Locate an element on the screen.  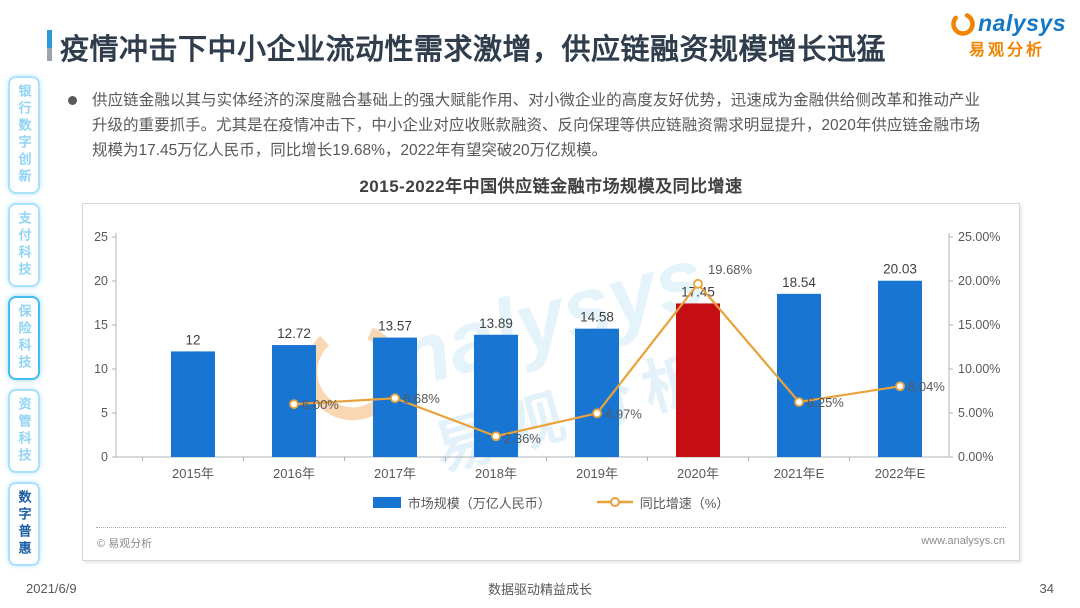
svg-text: 20.00% is located at coordinates (979, 281).